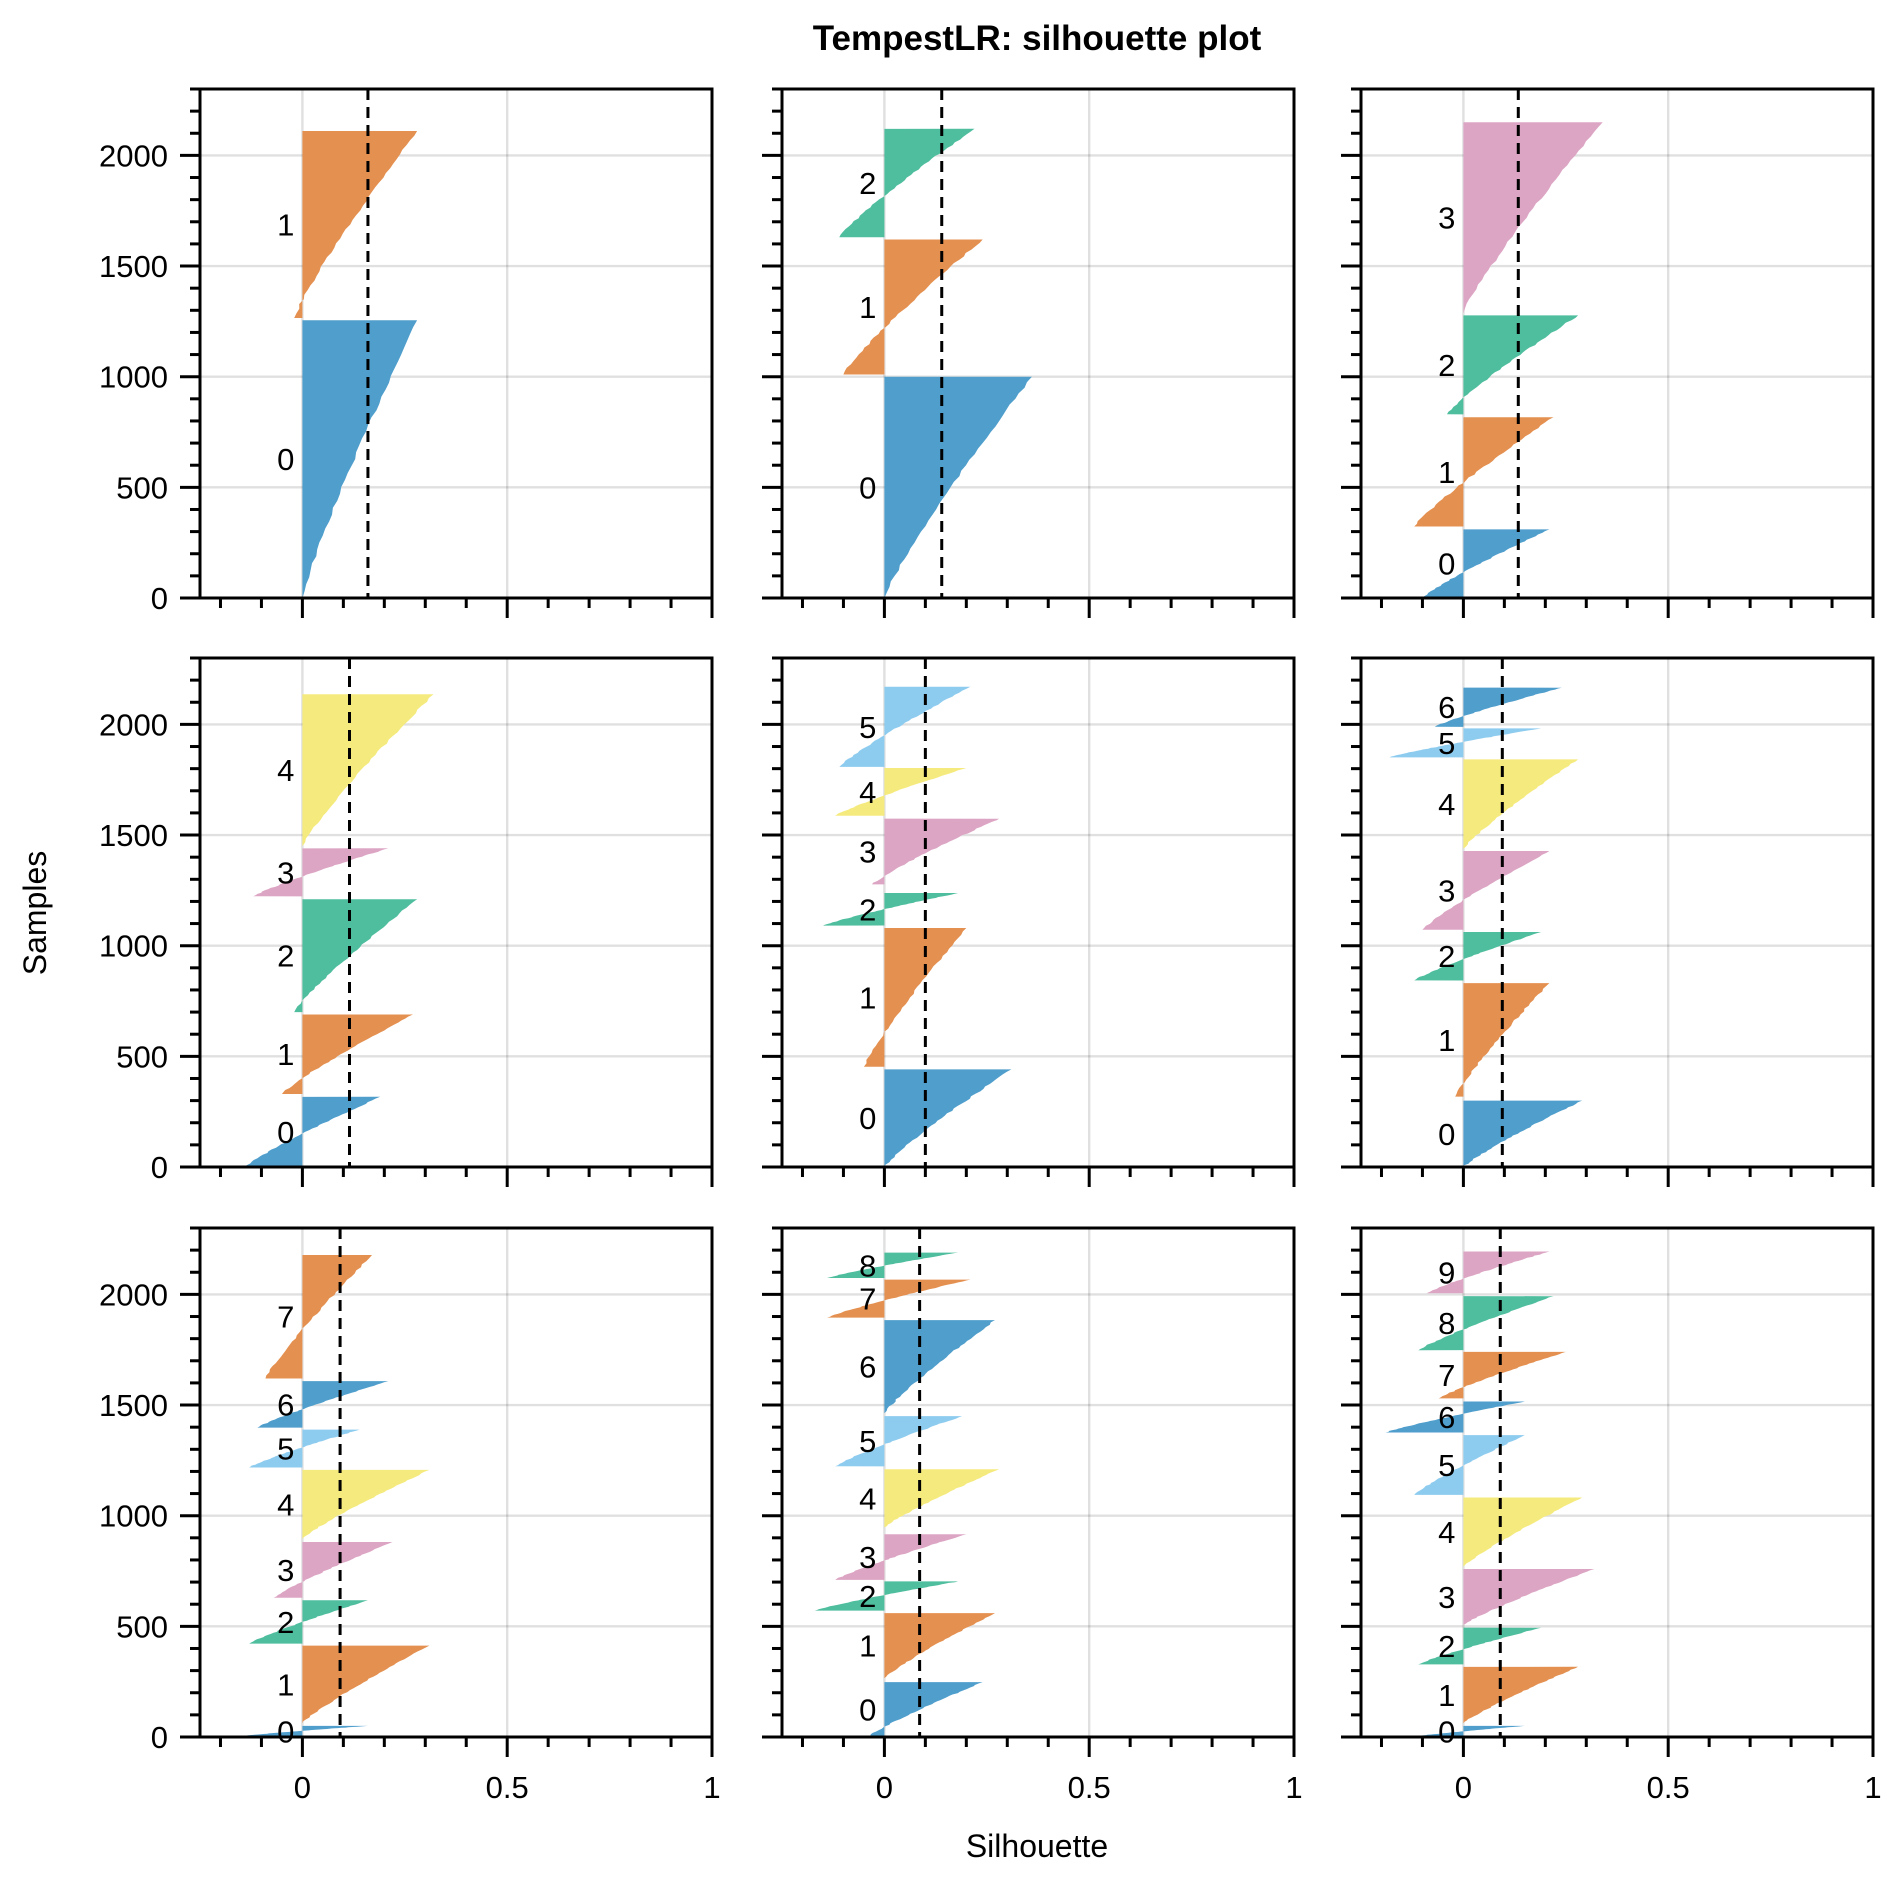 The width and height of the screenshot is (1892, 1879). I want to click on subplot-4: 0 1 2 3 4 0 500 1000 1500 2000, so click(406, 921).